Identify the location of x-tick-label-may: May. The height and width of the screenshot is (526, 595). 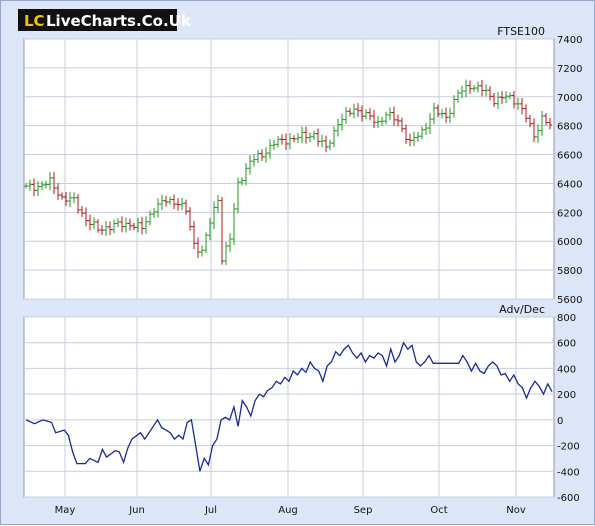
(65, 510).